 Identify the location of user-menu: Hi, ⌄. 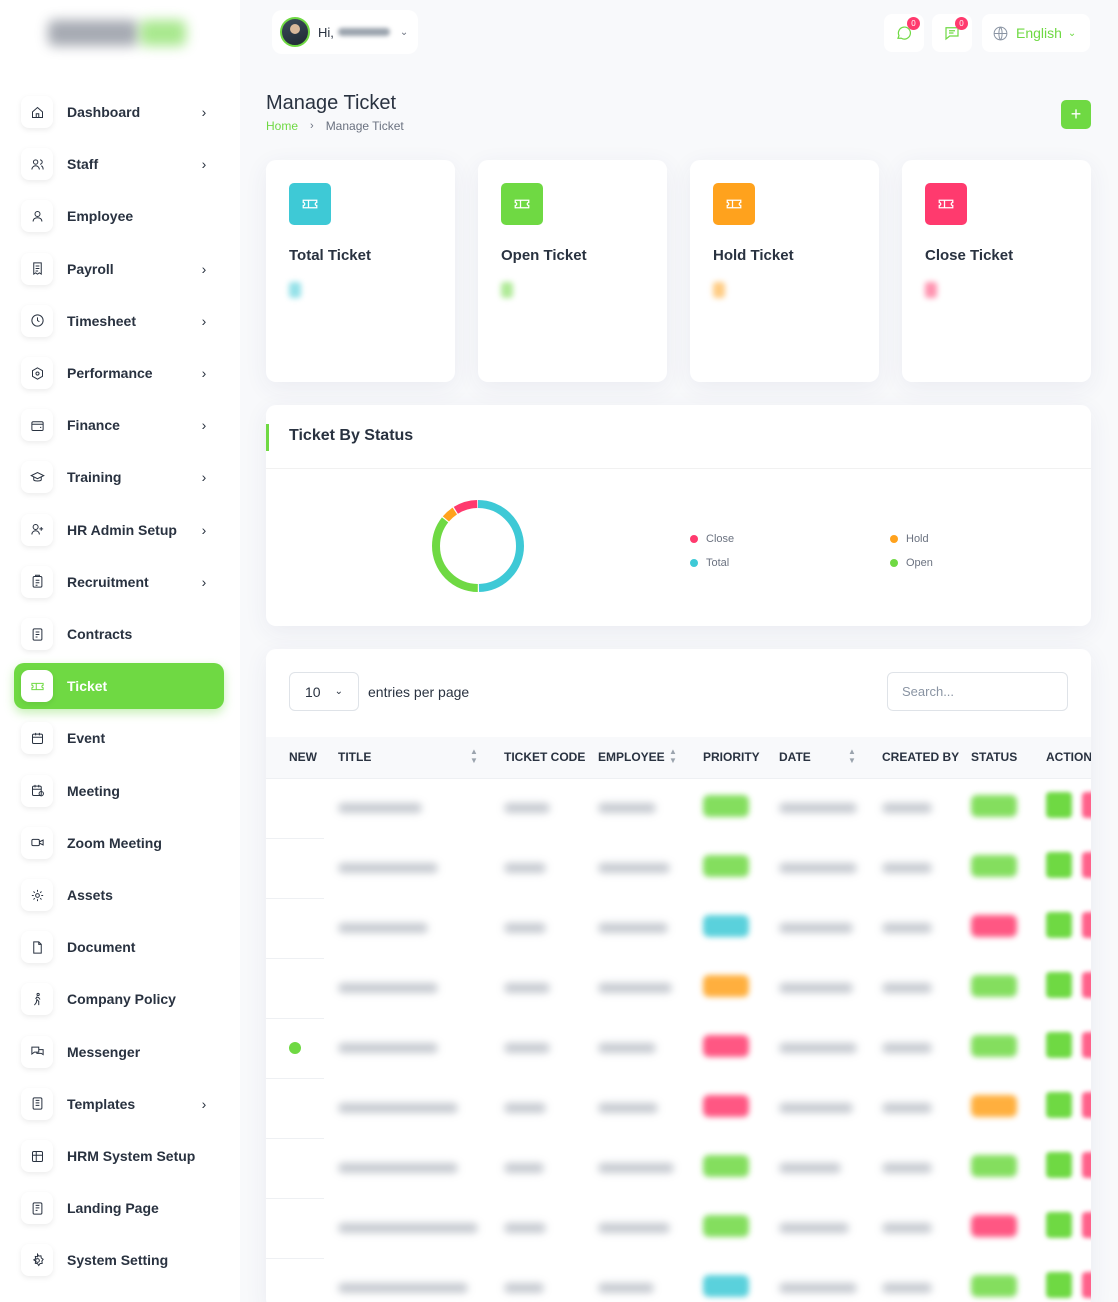
(345, 32).